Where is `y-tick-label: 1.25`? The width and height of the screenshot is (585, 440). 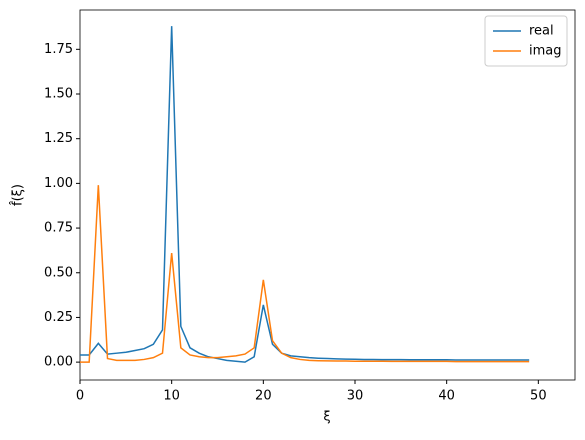
y-tick-label: 1.25 is located at coordinates (58, 138).